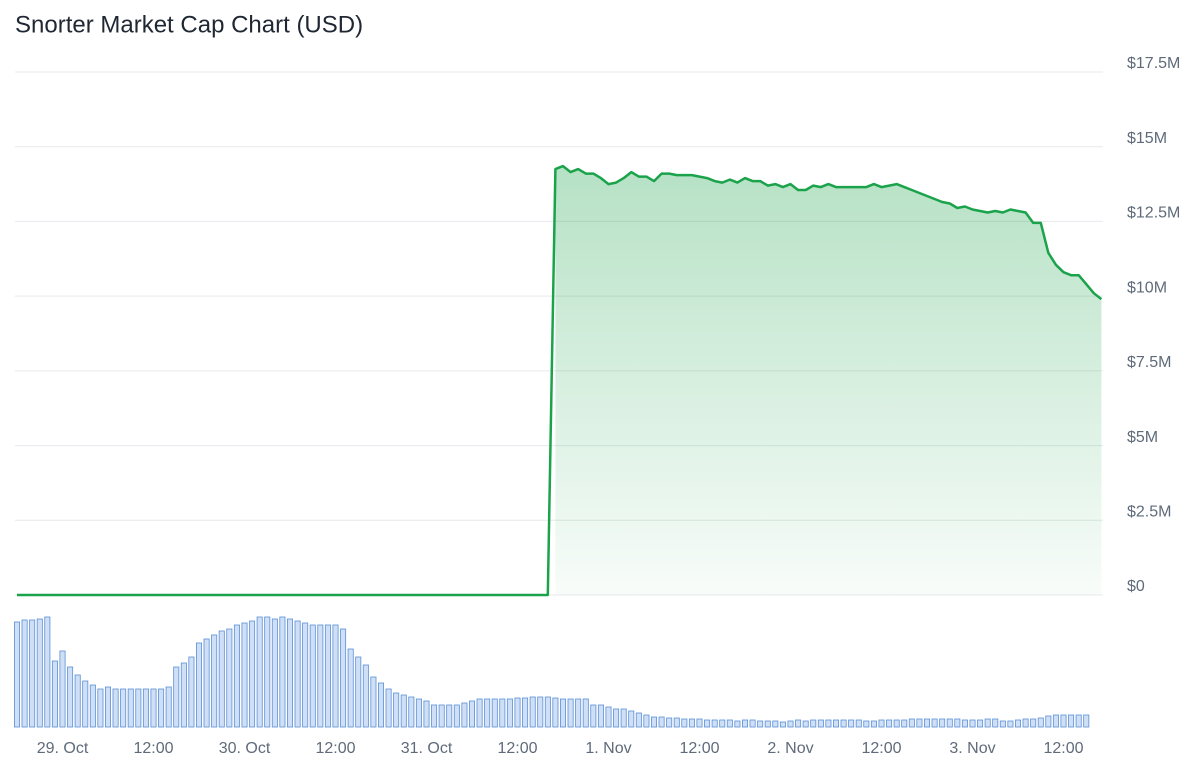 This screenshot has width=1200, height=762. Describe the element at coordinates (608, 748) in the screenshot. I see `x-tick-label: 1. Nov` at that location.